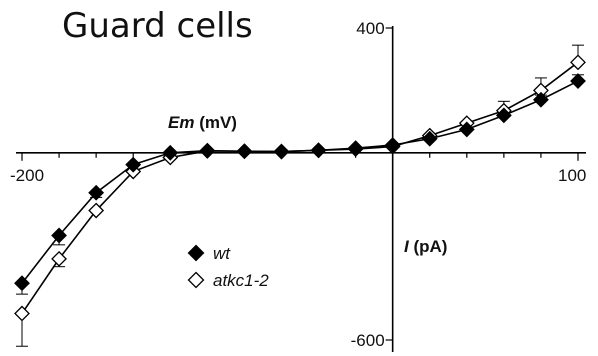  I want to click on x-axis-label: Em (mV), so click(202, 122).